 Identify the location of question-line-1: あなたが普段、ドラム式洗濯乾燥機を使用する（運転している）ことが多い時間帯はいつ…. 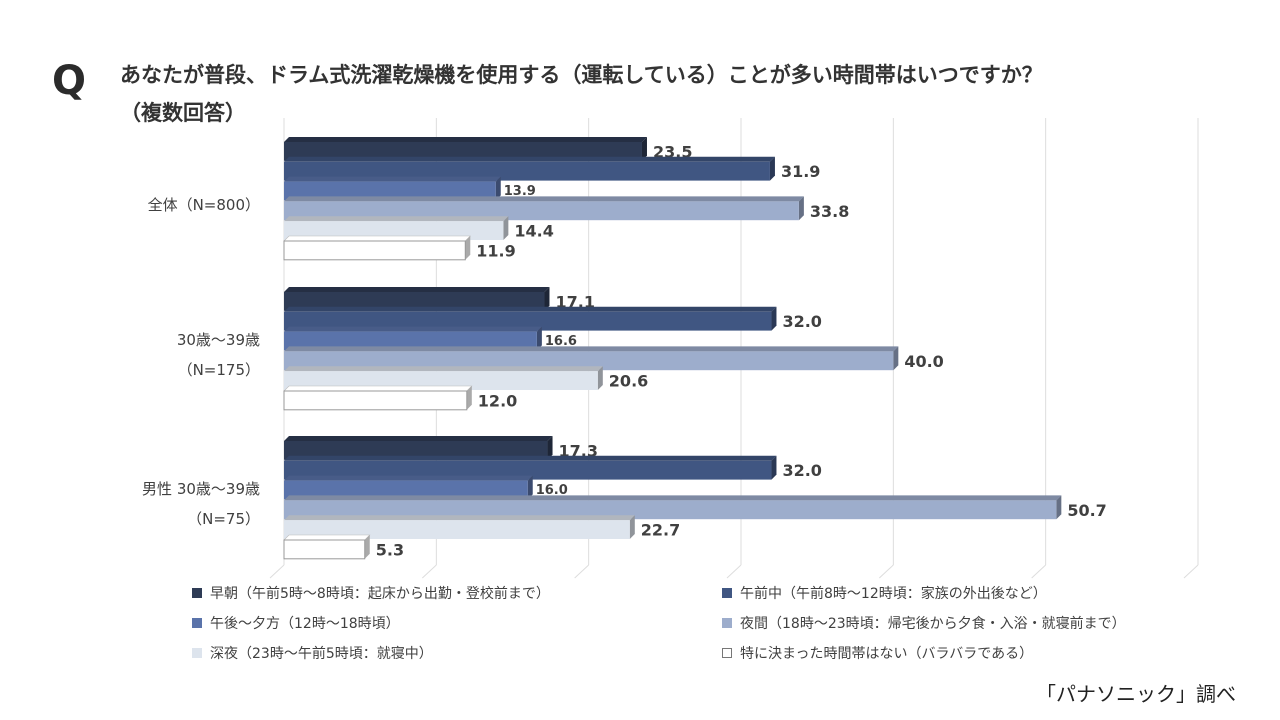
(581, 75).